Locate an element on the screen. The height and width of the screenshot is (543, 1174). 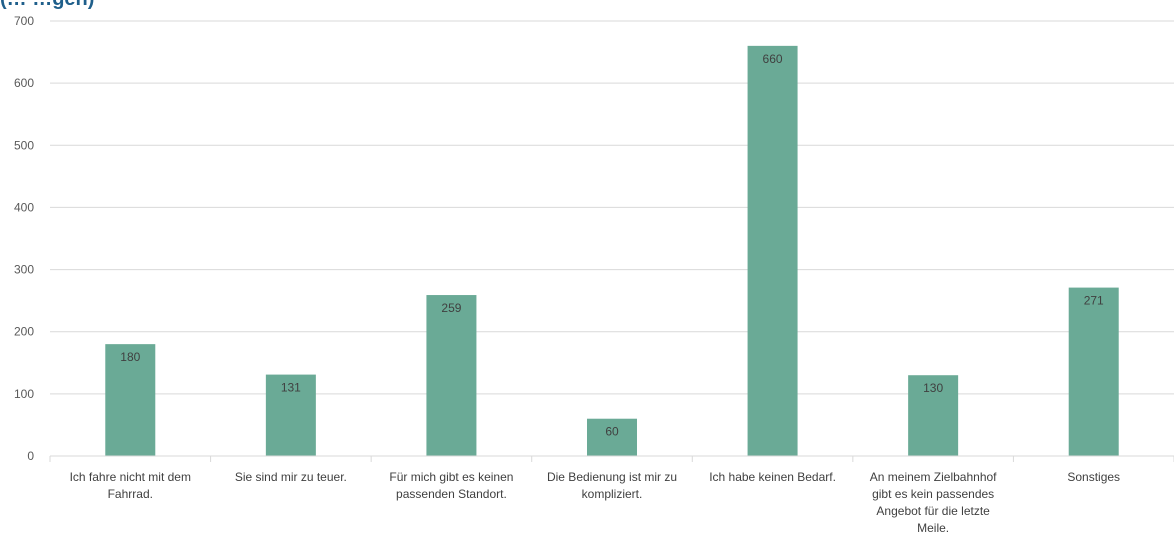
category-label: Sonstiges is located at coordinates (1093, 477).